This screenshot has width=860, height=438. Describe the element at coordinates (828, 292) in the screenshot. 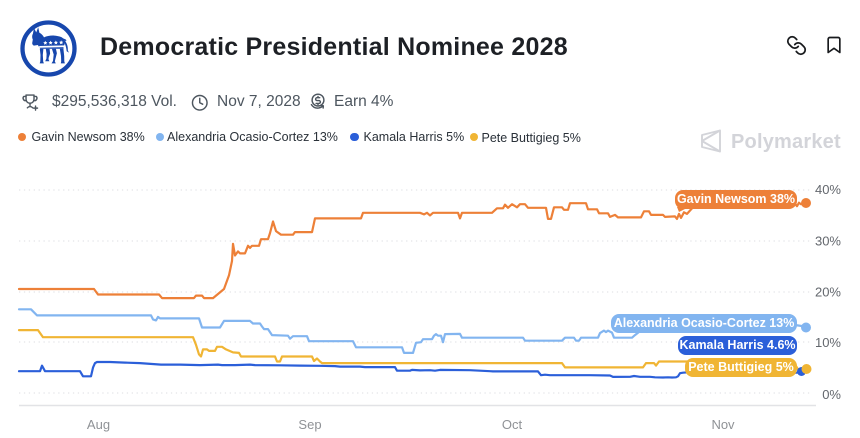

I see `svg-text: 20%` at that location.